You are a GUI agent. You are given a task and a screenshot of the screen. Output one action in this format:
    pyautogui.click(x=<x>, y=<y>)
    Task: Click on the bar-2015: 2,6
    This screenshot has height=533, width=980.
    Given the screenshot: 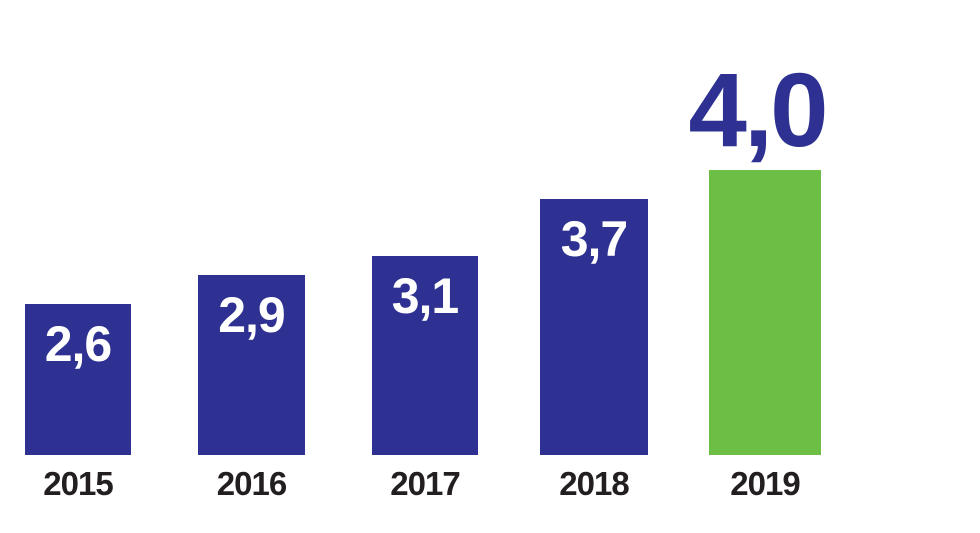 What is the action you would take?
    pyautogui.click(x=78, y=379)
    